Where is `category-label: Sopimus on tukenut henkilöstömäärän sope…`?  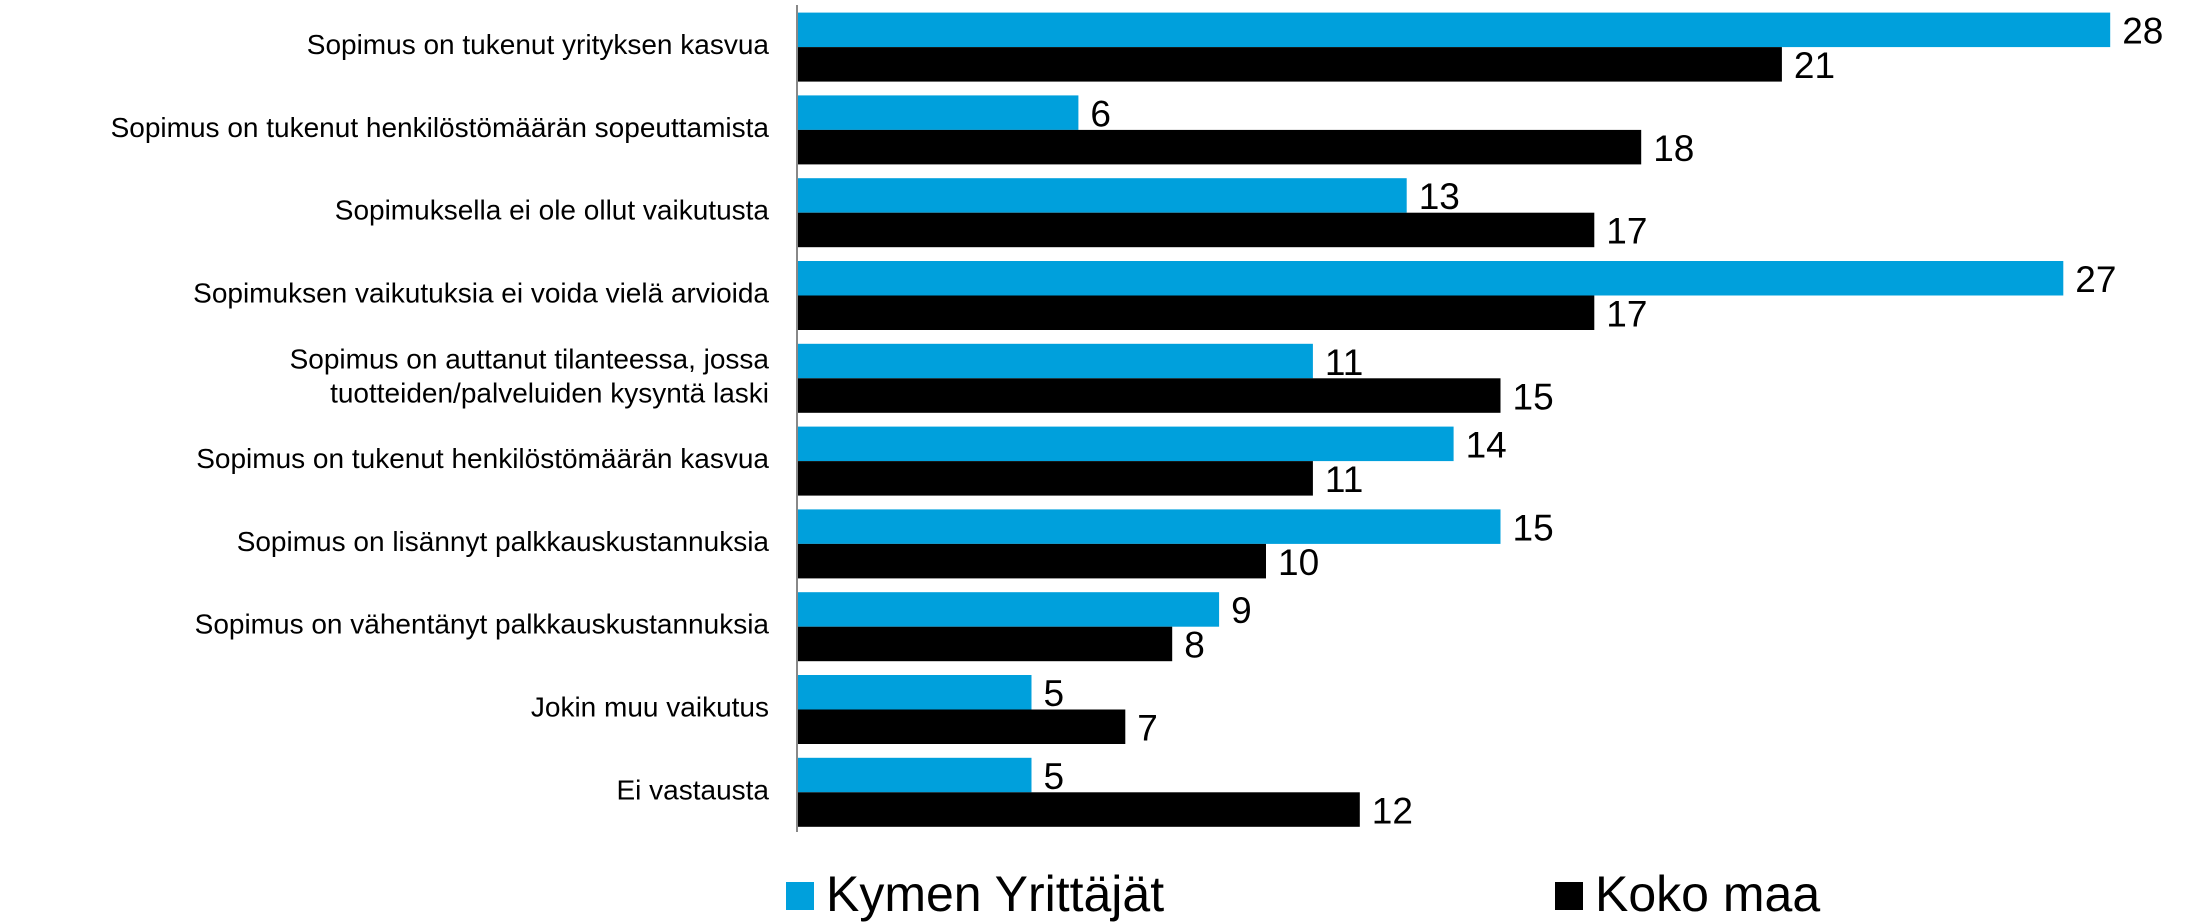 category-label: Sopimus on tukenut henkilöstömäärän sope… is located at coordinates (440, 127).